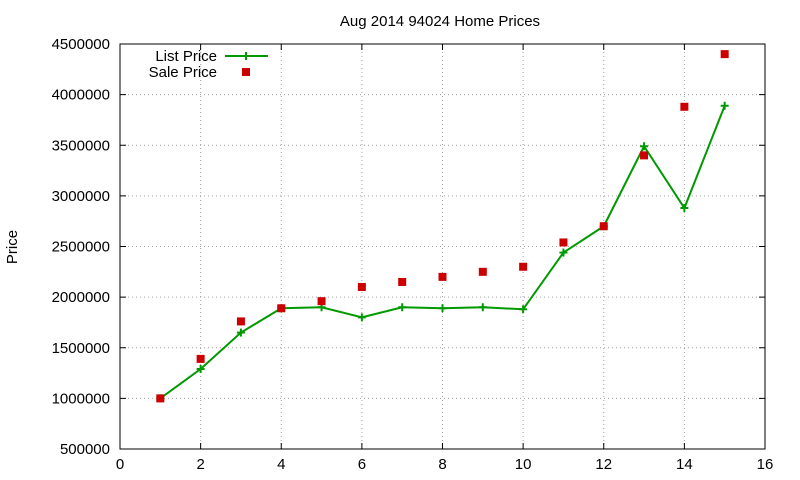  I want to click on legend: List Price Sale Price, so click(208, 64).